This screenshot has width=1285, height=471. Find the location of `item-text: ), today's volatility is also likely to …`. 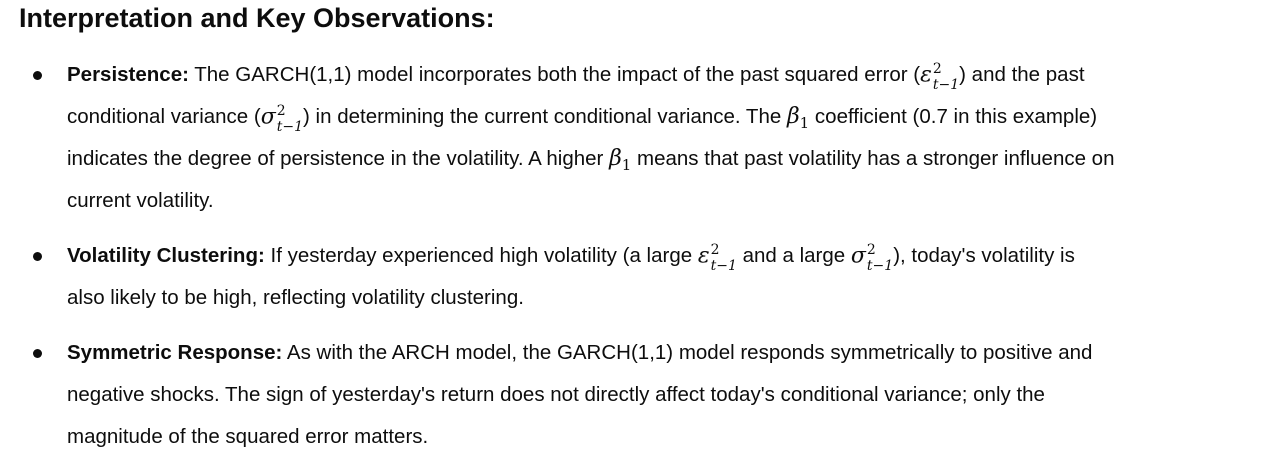

item-text: ), today's volatility is also likely to … is located at coordinates (571, 276).